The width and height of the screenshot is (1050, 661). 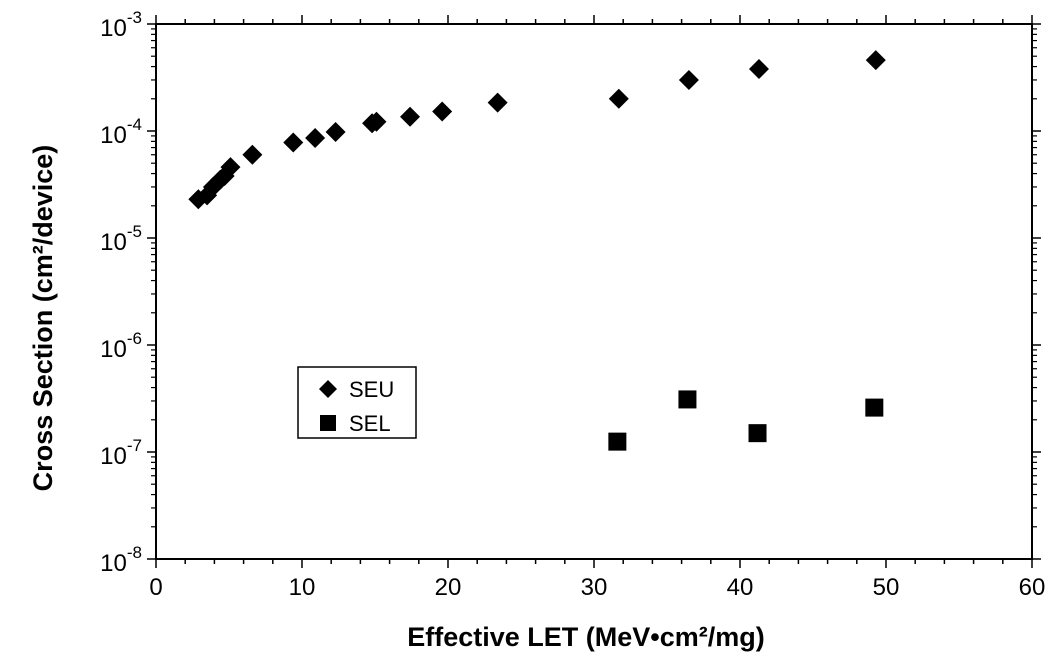 What do you see at coordinates (302, 587) in the screenshot?
I see `x-tick-label: 10` at bounding box center [302, 587].